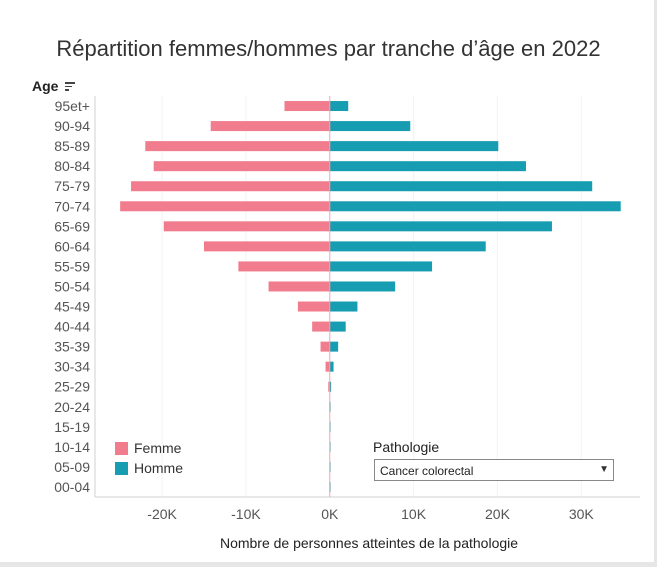  Describe the element at coordinates (72, 246) in the screenshot. I see `y-tick-label: 60-64` at that location.